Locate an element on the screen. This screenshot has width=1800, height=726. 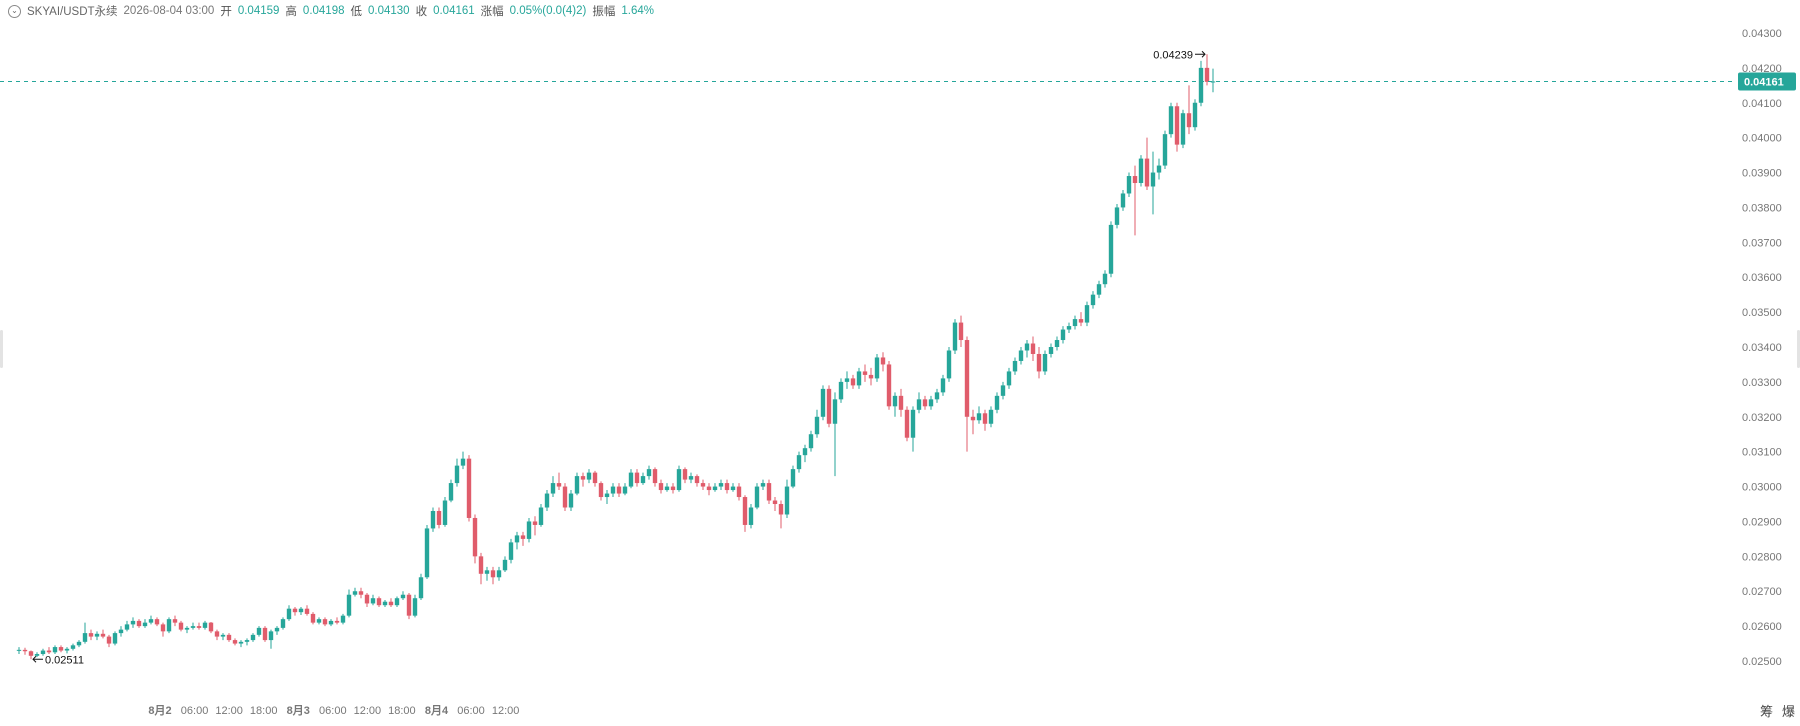
price-tick-label: 0.03100 is located at coordinates (1762, 453).